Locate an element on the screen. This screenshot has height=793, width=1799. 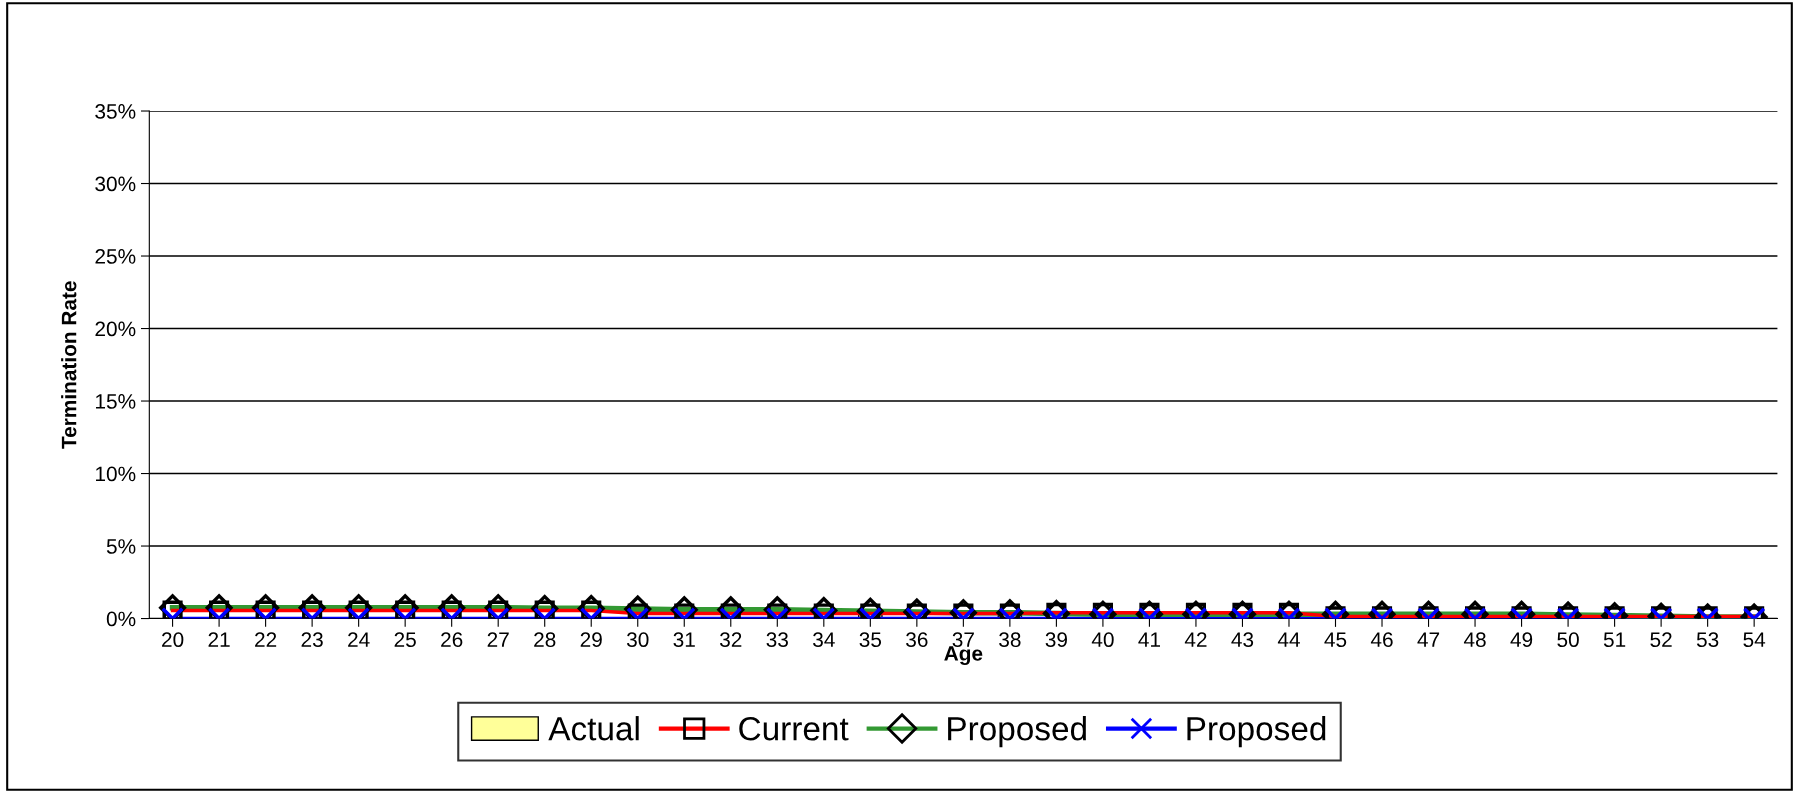
x-tick-label: 31 is located at coordinates (684, 640).